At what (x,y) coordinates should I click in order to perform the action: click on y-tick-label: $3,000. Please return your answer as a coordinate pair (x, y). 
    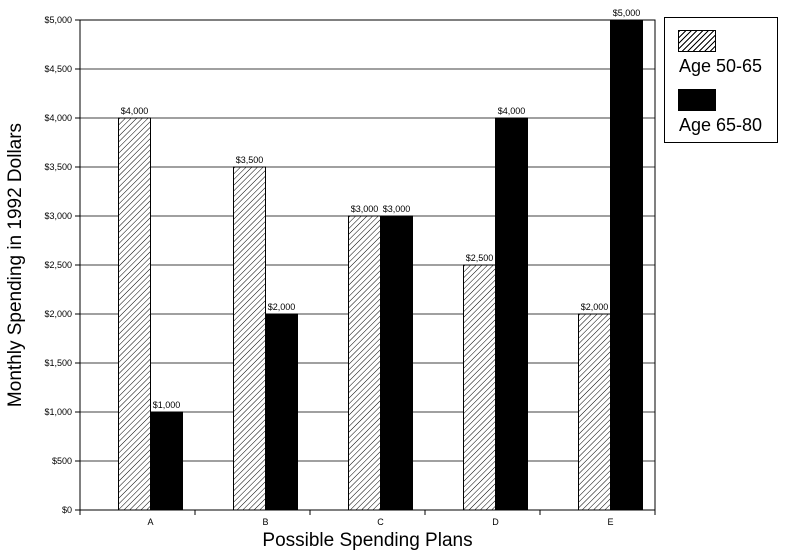
    Looking at the image, I should click on (58, 216).